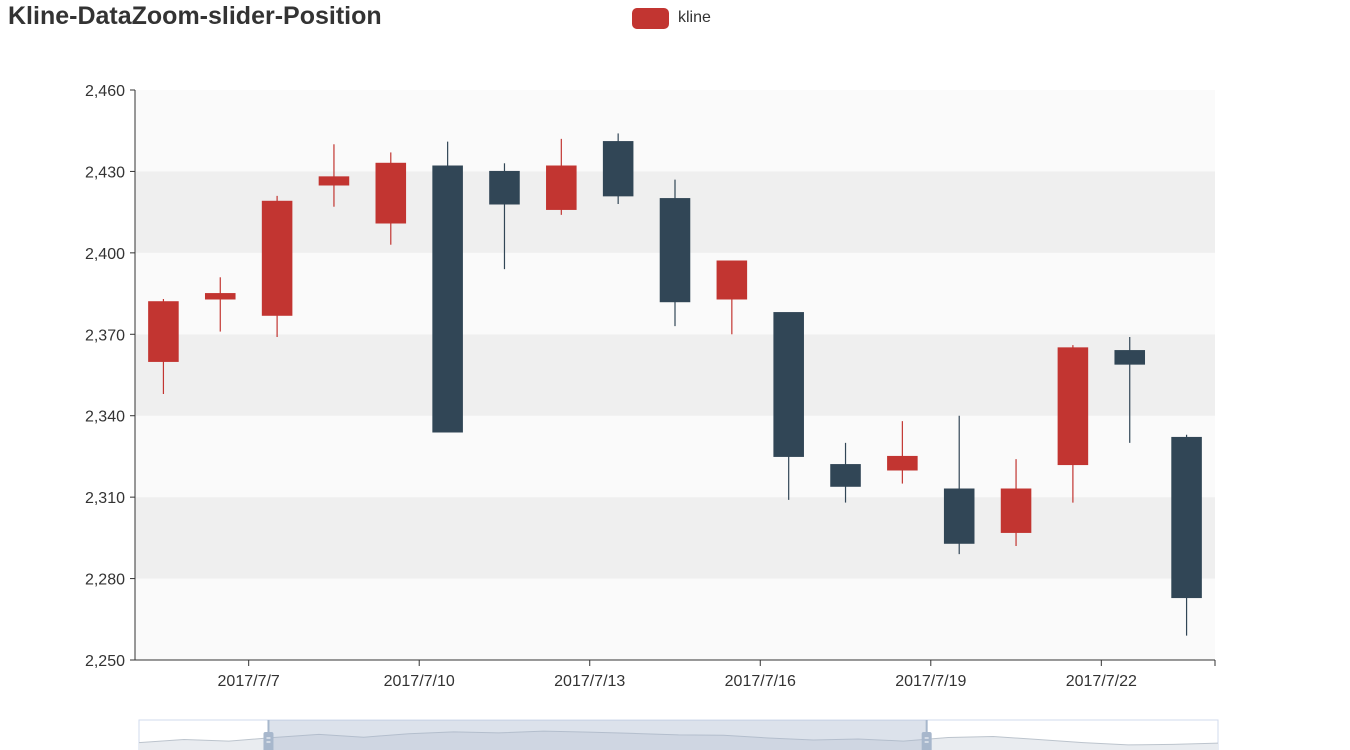 The height and width of the screenshot is (750, 1350). Describe the element at coordinates (105, 580) in the screenshot. I see `y-tick-label: 2,280` at that location.